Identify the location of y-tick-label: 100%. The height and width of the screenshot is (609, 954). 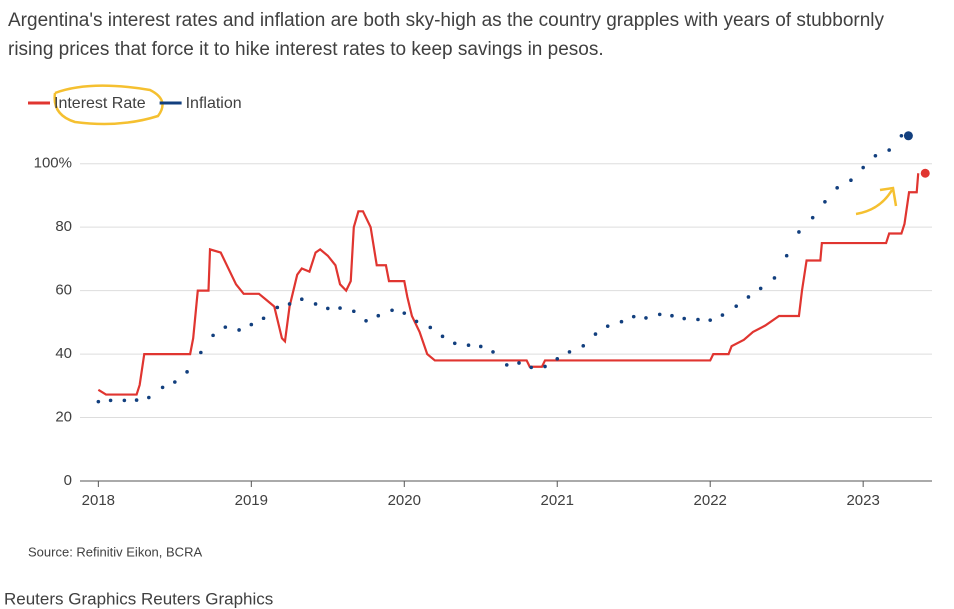
(53, 163).